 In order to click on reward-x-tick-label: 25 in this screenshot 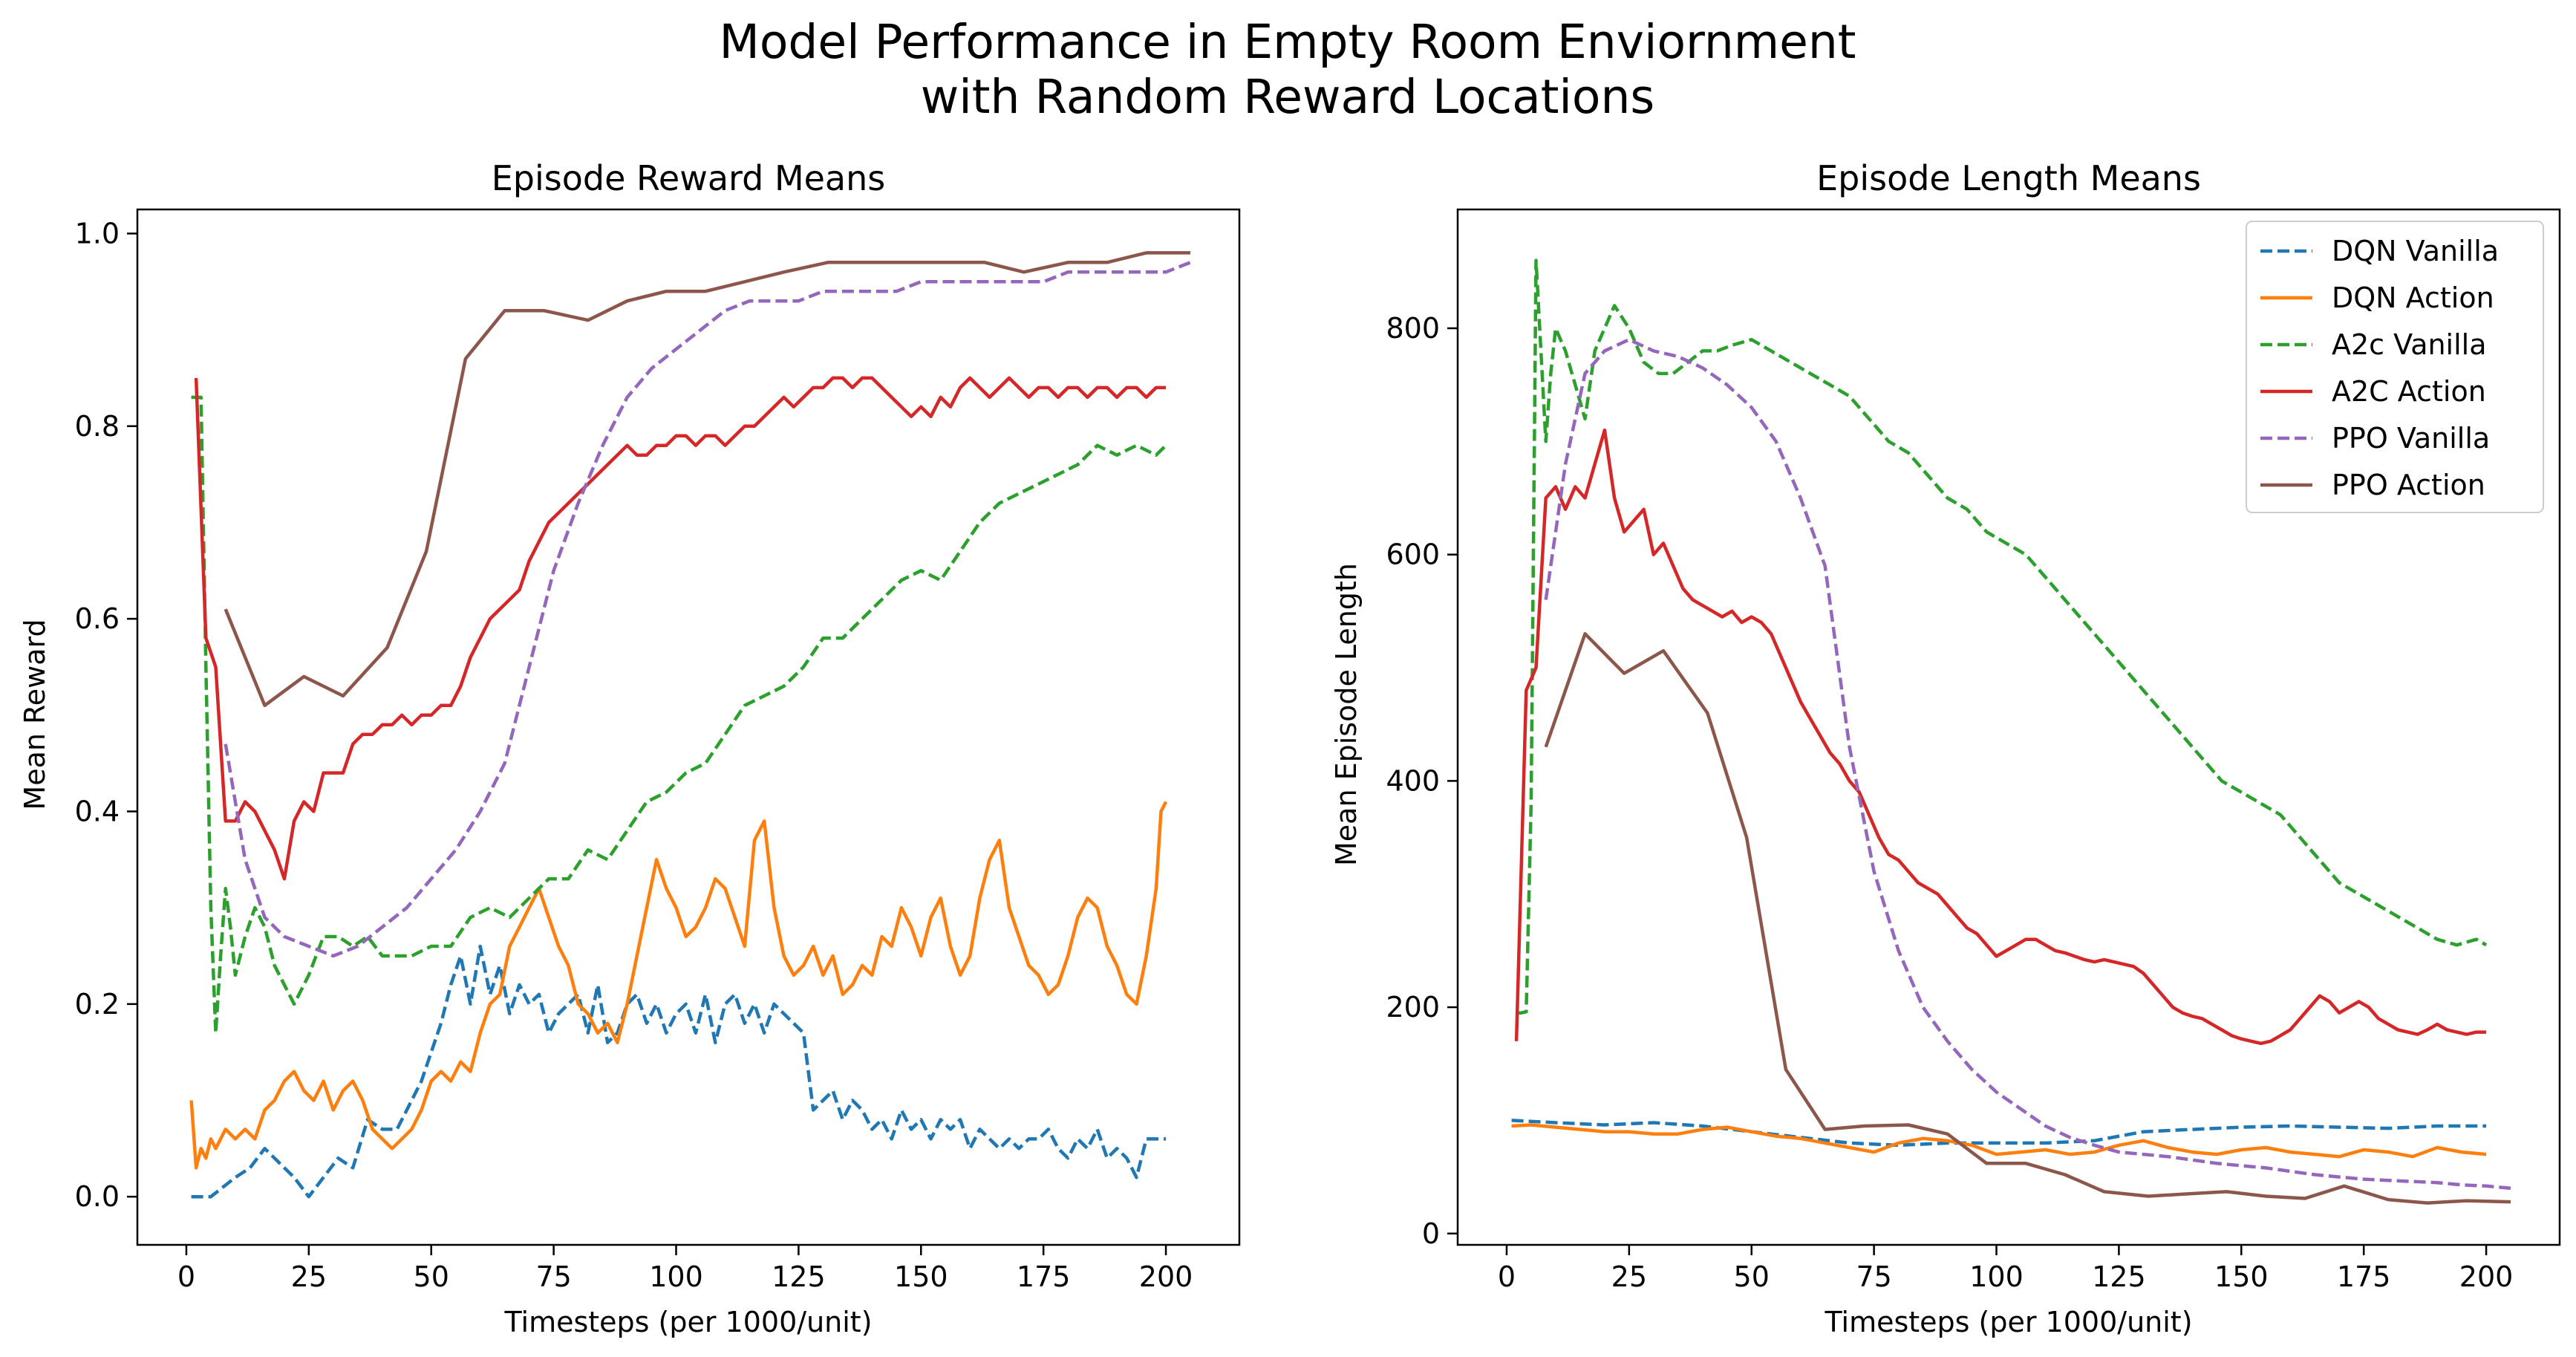, I will do `click(309, 1277)`.